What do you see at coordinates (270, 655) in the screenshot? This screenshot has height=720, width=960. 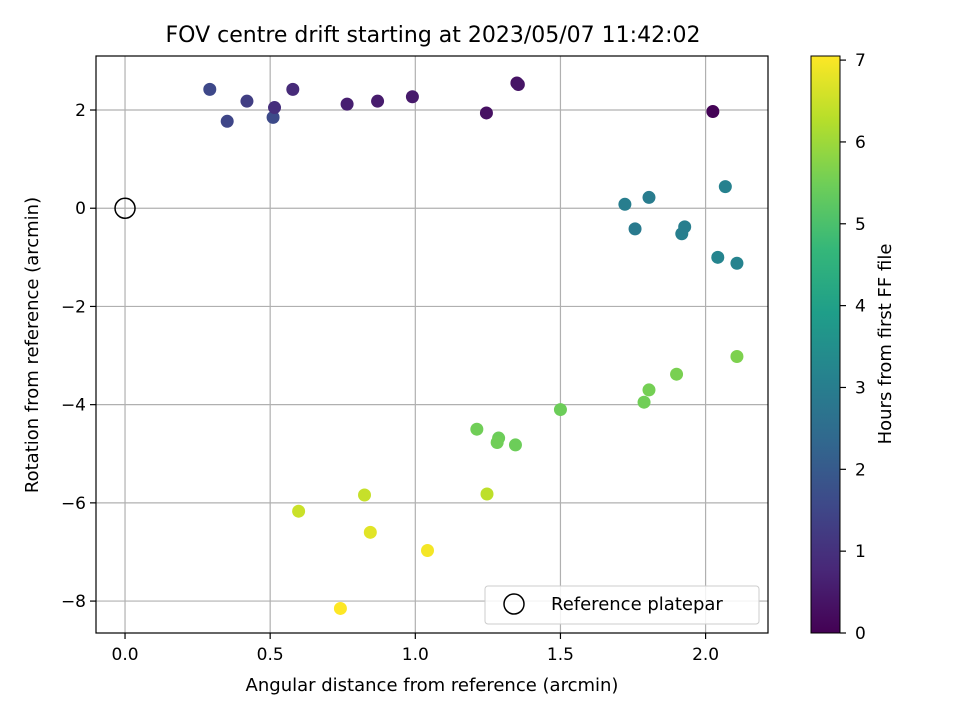 I see `x-tick-label: 0.5` at bounding box center [270, 655].